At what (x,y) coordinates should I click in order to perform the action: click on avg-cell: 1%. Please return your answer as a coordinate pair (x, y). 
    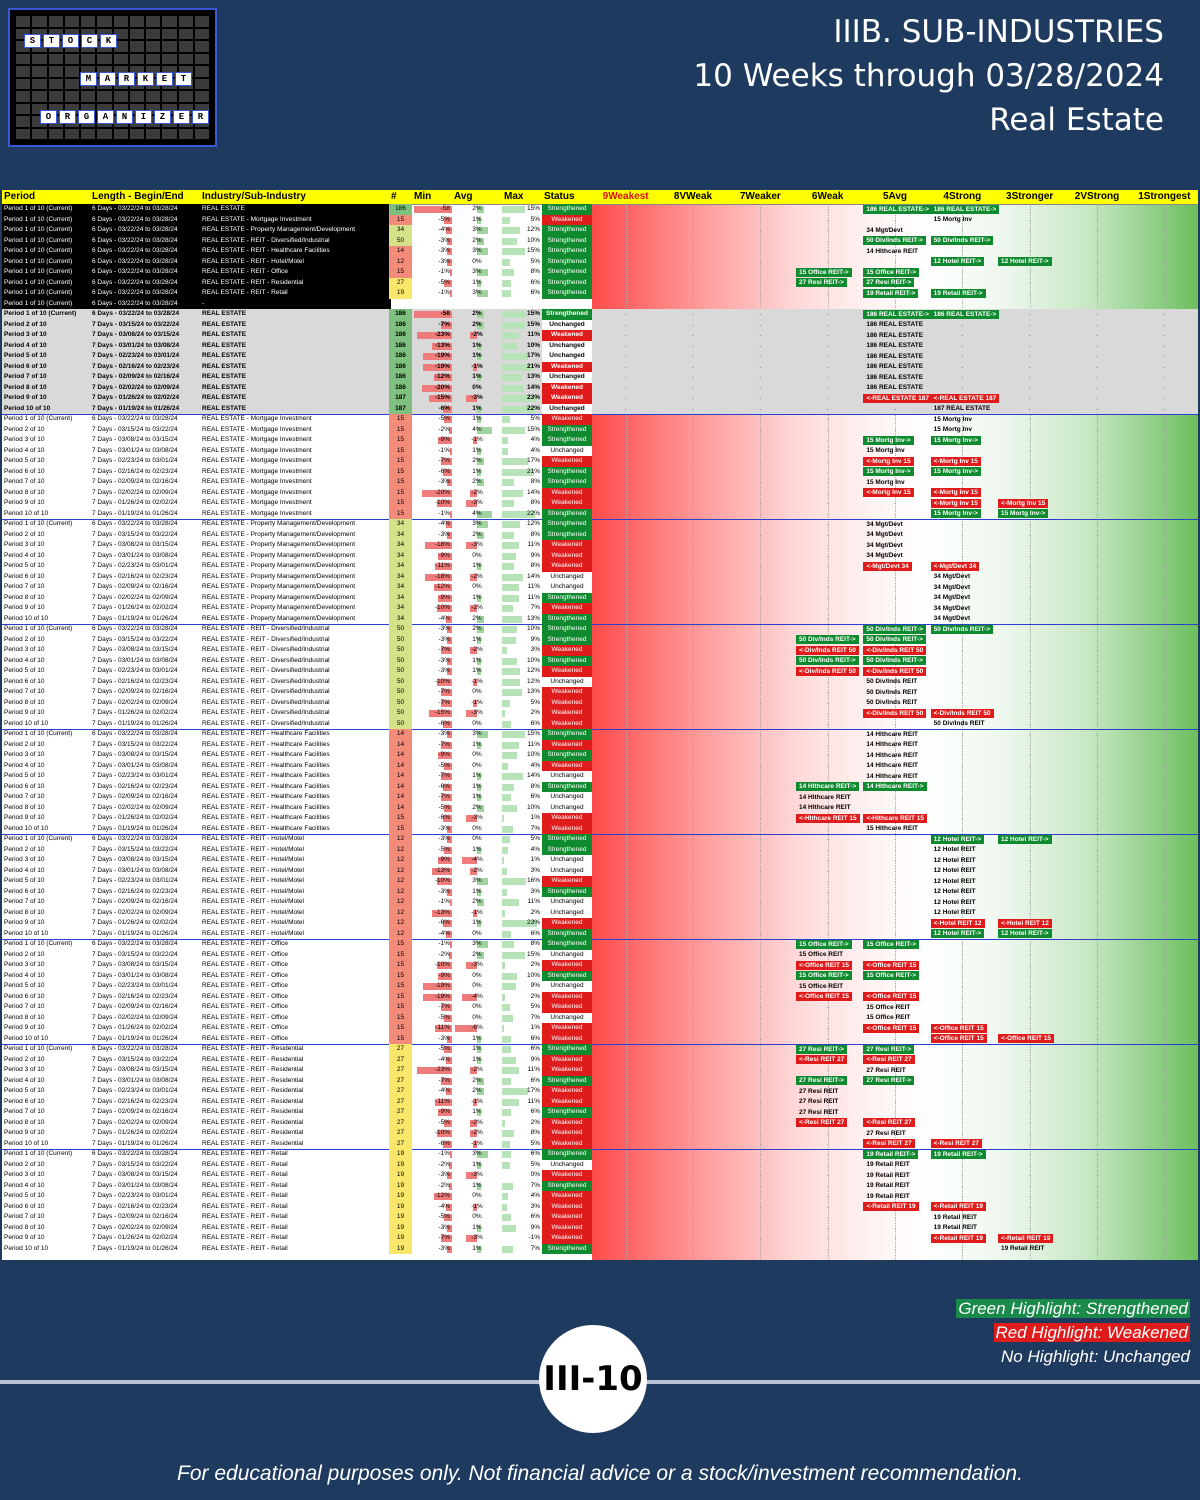
    Looking at the image, I should click on (477, 472).